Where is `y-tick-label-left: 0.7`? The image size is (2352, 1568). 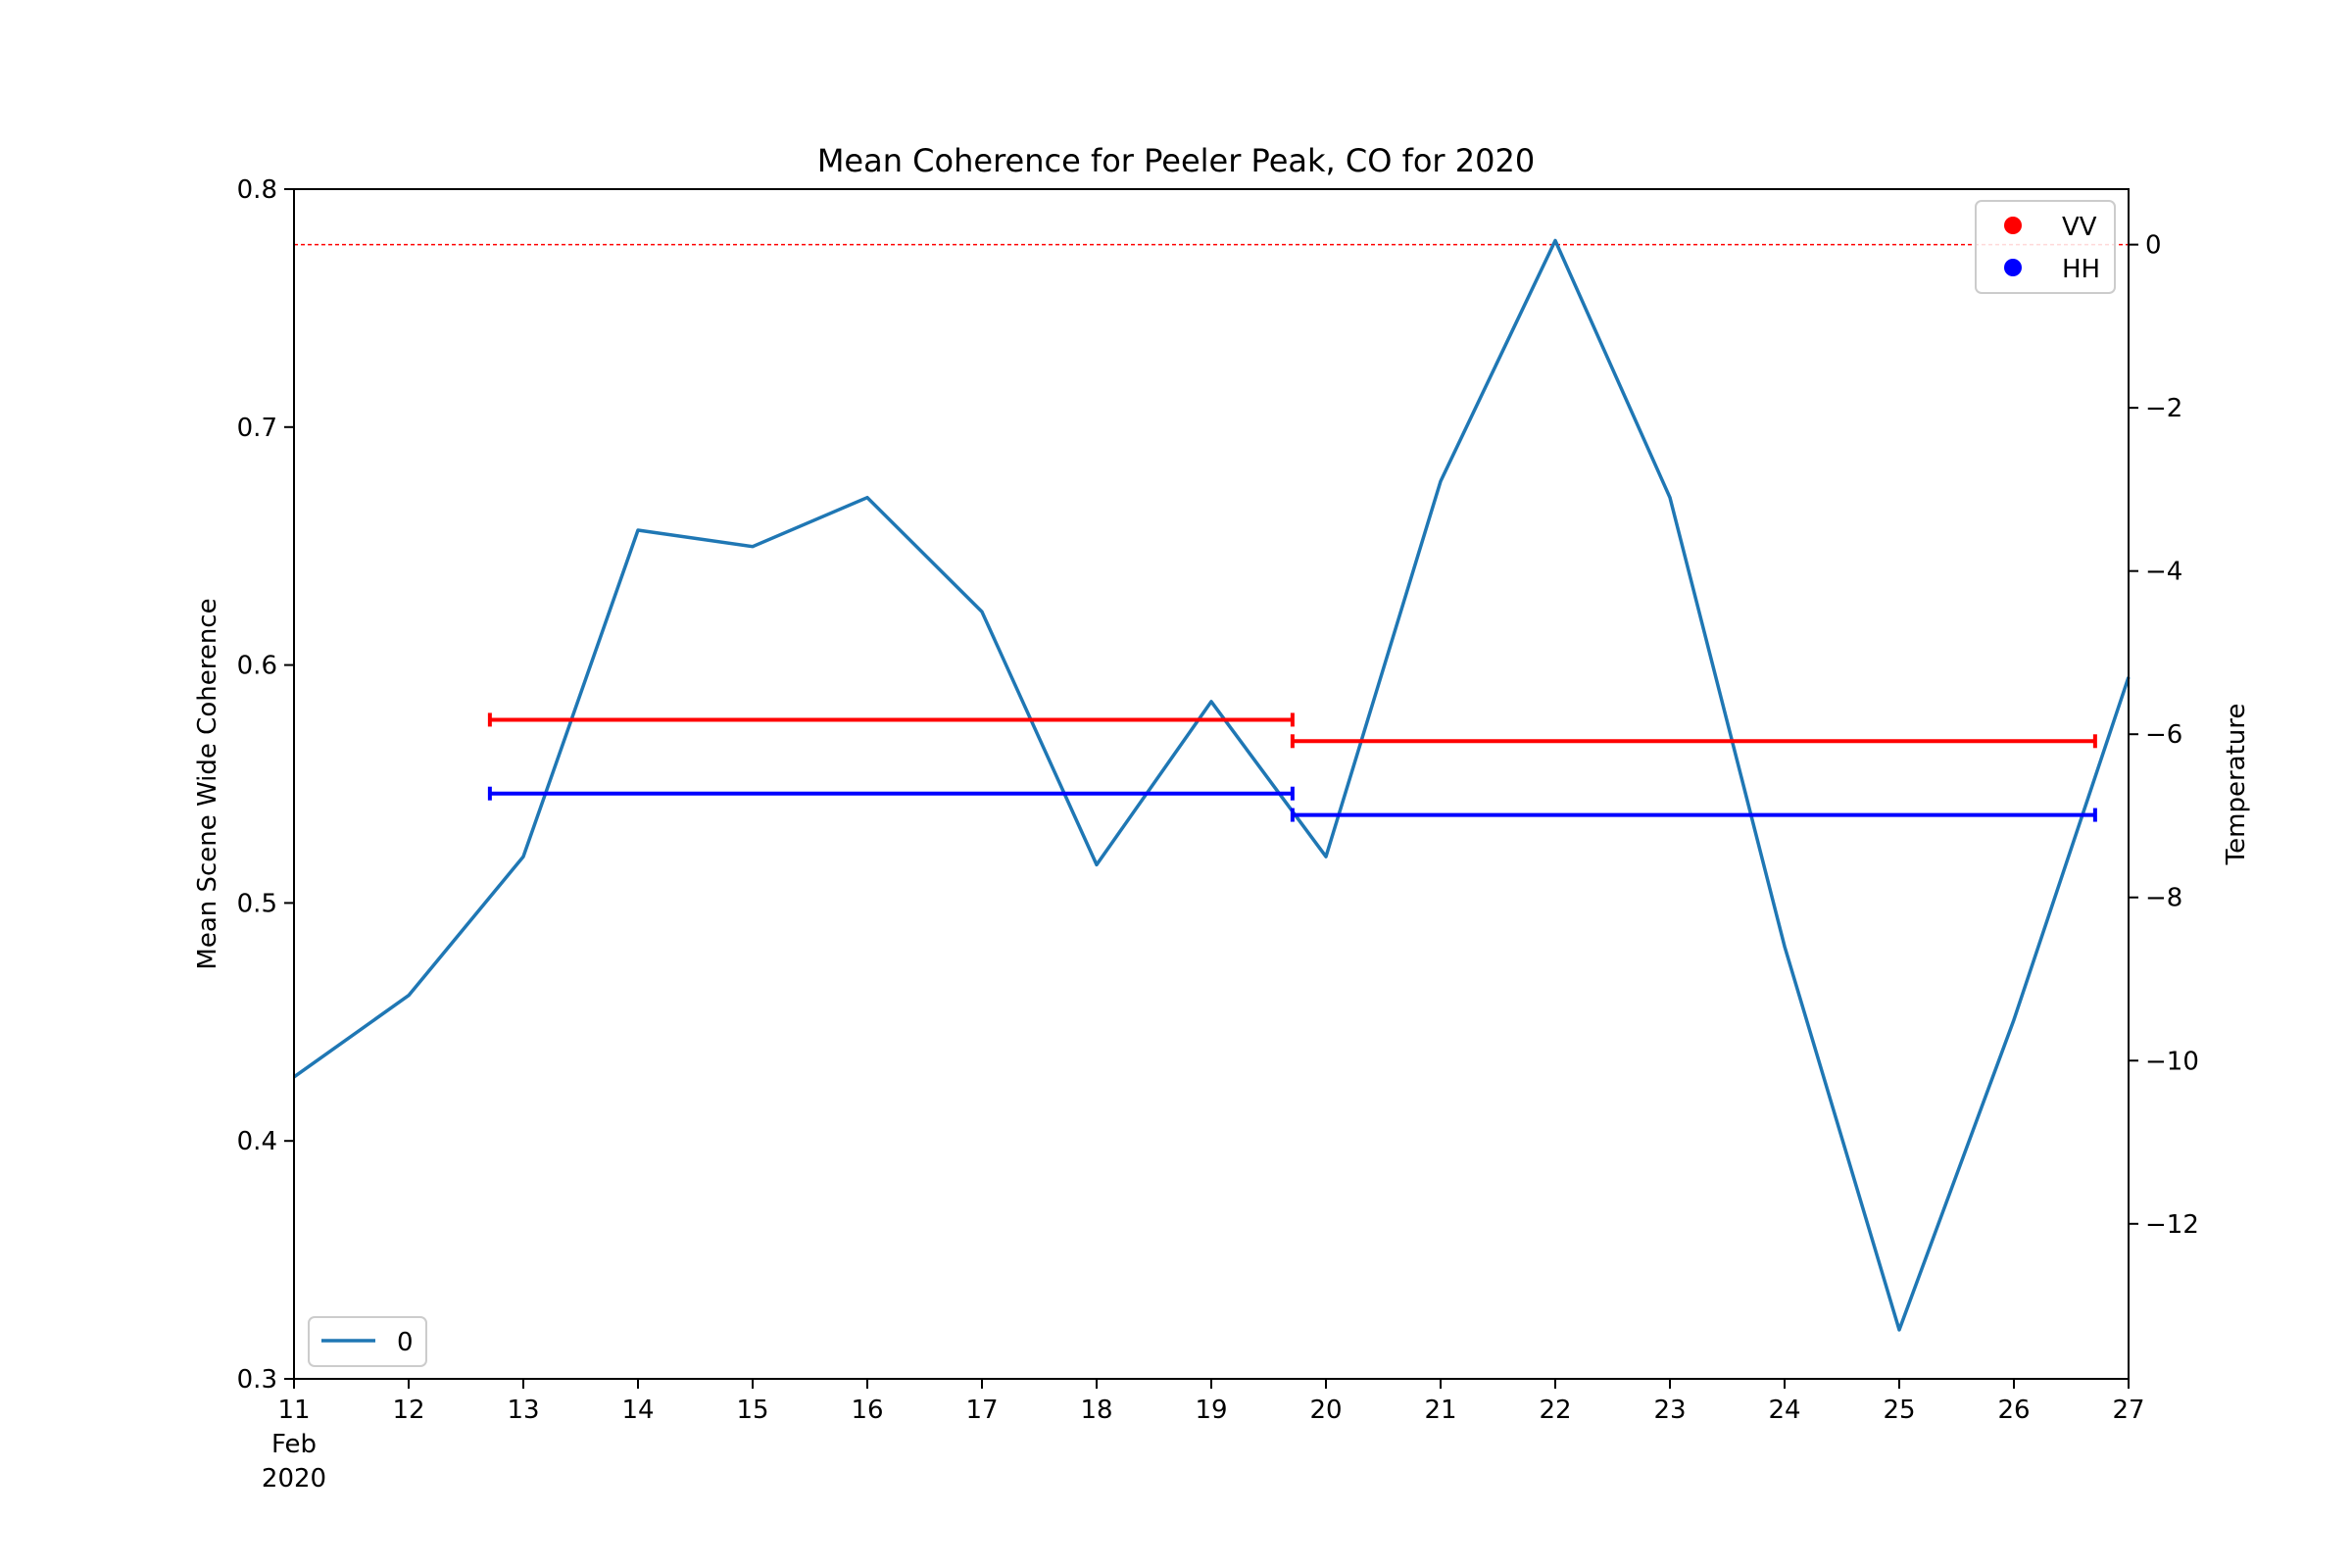
y-tick-label-left: 0.7 is located at coordinates (257, 428).